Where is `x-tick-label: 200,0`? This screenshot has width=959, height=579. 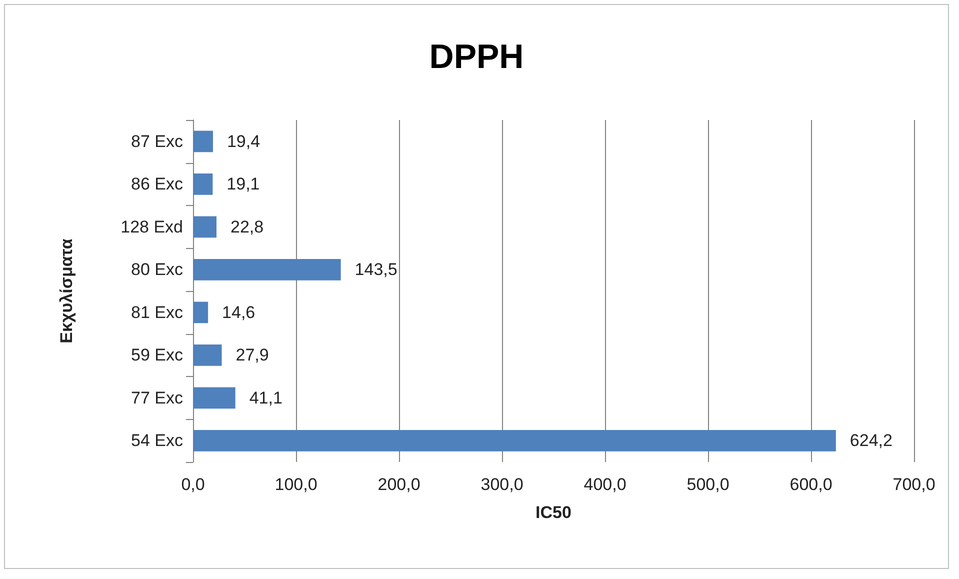
x-tick-label: 200,0 is located at coordinates (399, 484).